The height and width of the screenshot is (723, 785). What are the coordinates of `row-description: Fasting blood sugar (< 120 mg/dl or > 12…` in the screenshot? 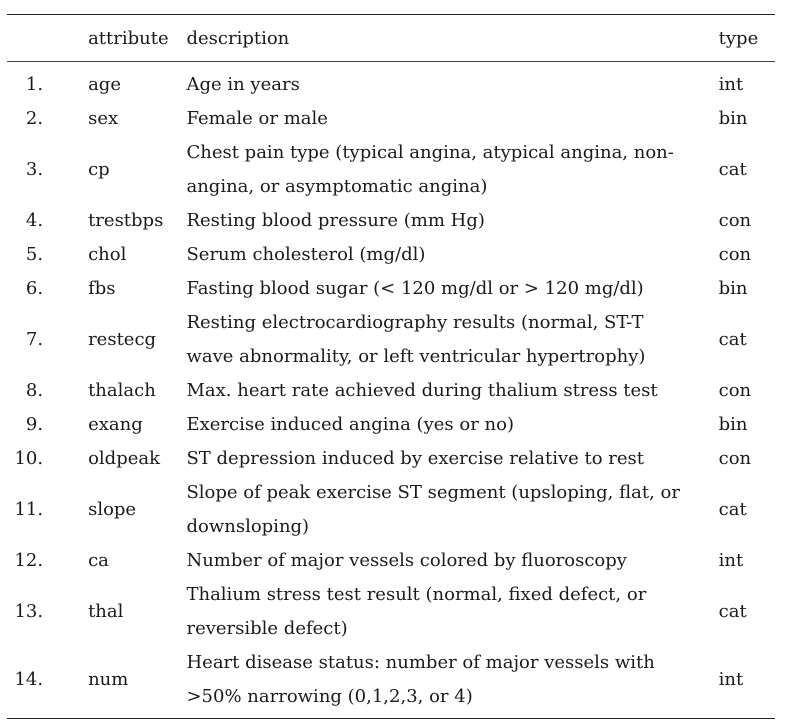 It's located at (415, 288).